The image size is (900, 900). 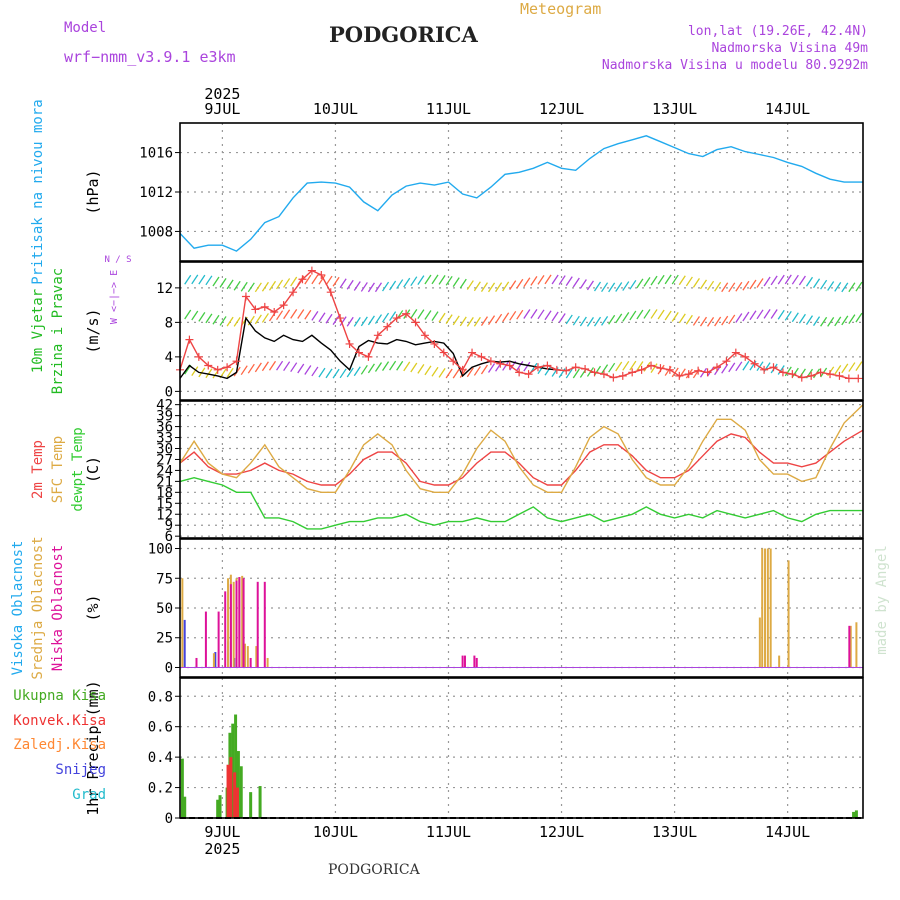 What do you see at coordinates (674, 109) in the screenshot?
I see `x-tick-label-top: 13JUL` at bounding box center [674, 109].